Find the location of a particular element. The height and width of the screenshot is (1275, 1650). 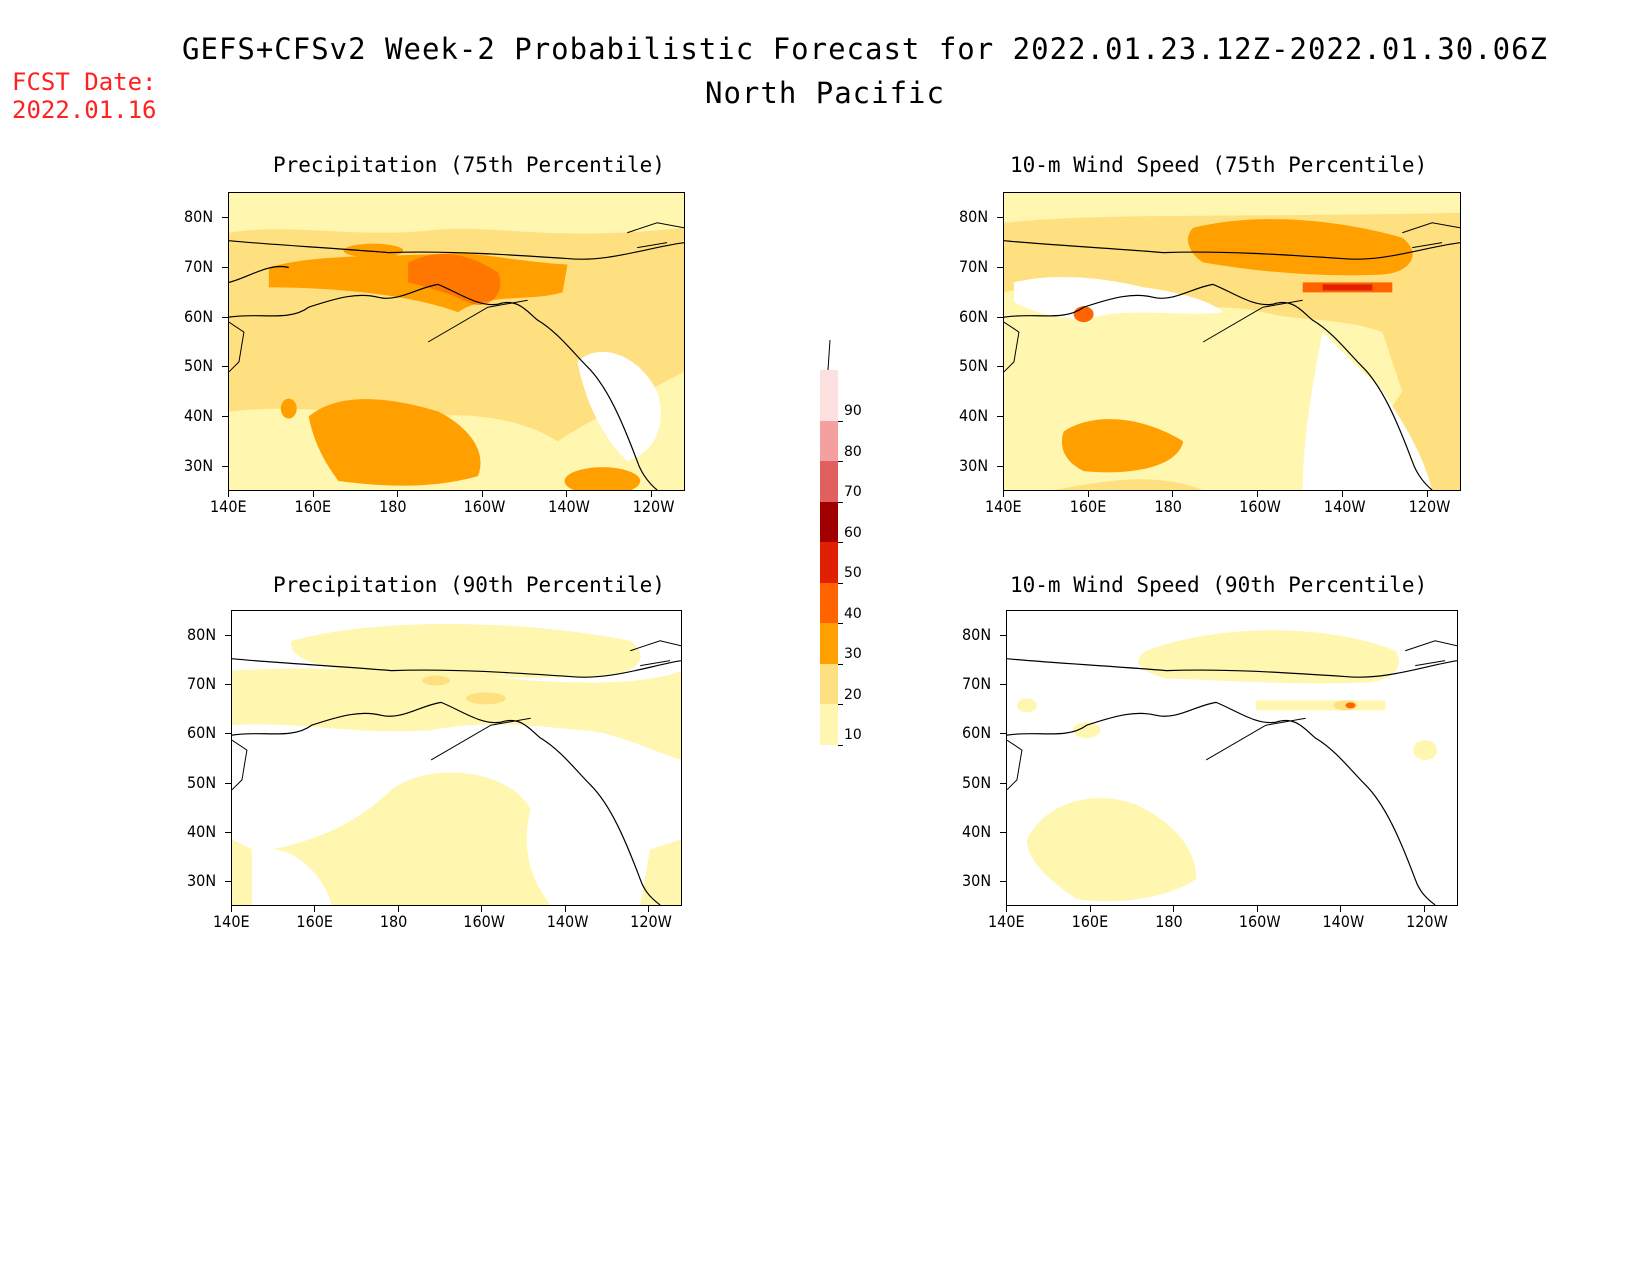

colorbar-label: 70 is located at coordinates (853, 492).